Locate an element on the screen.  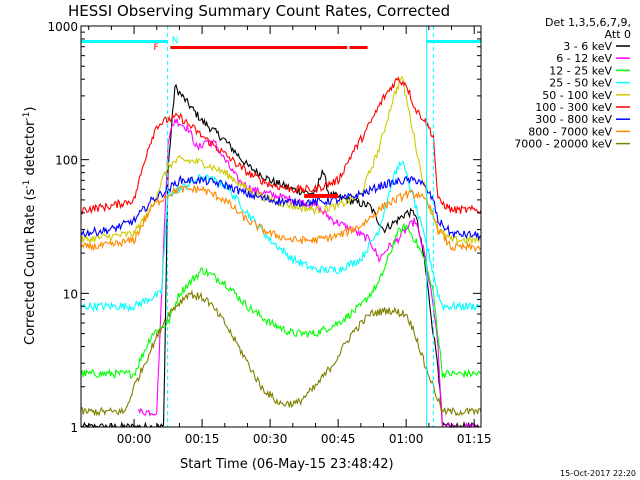
timestamp: 15-Oct-2017 22:20 is located at coordinates (598, 473).